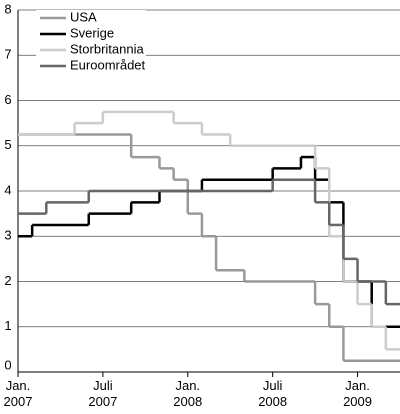  Describe the element at coordinates (103, 393) in the screenshot. I see `x-tick-label: Juli 2007` at that location.